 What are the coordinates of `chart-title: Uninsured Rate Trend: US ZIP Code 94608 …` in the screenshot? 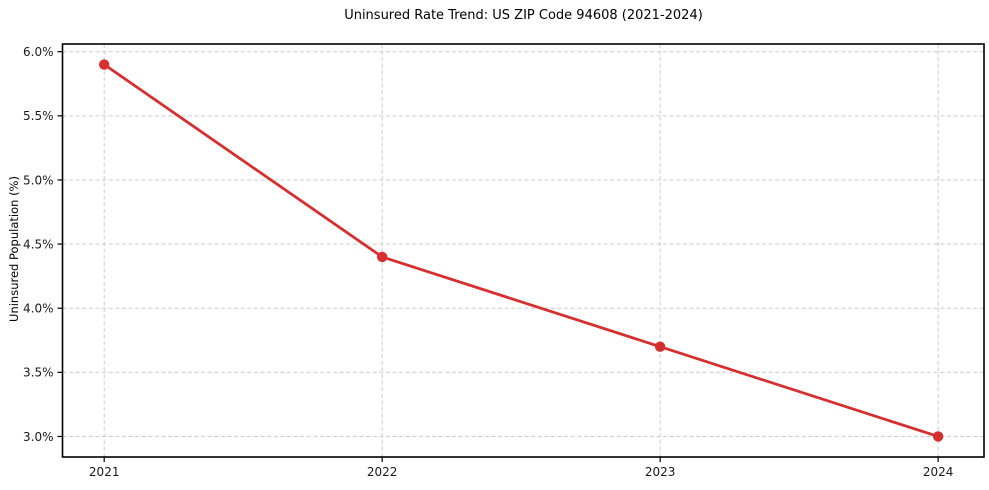 It's located at (523, 15).